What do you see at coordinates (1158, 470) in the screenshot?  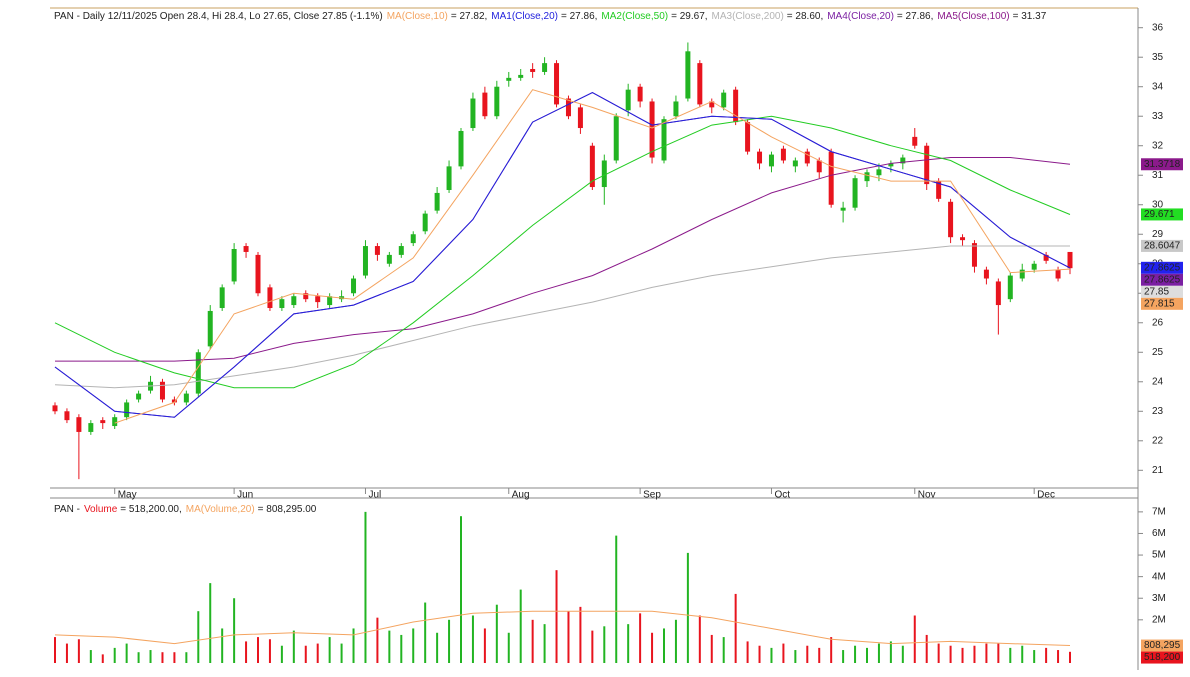 I see `y-tick-label: 21` at bounding box center [1158, 470].